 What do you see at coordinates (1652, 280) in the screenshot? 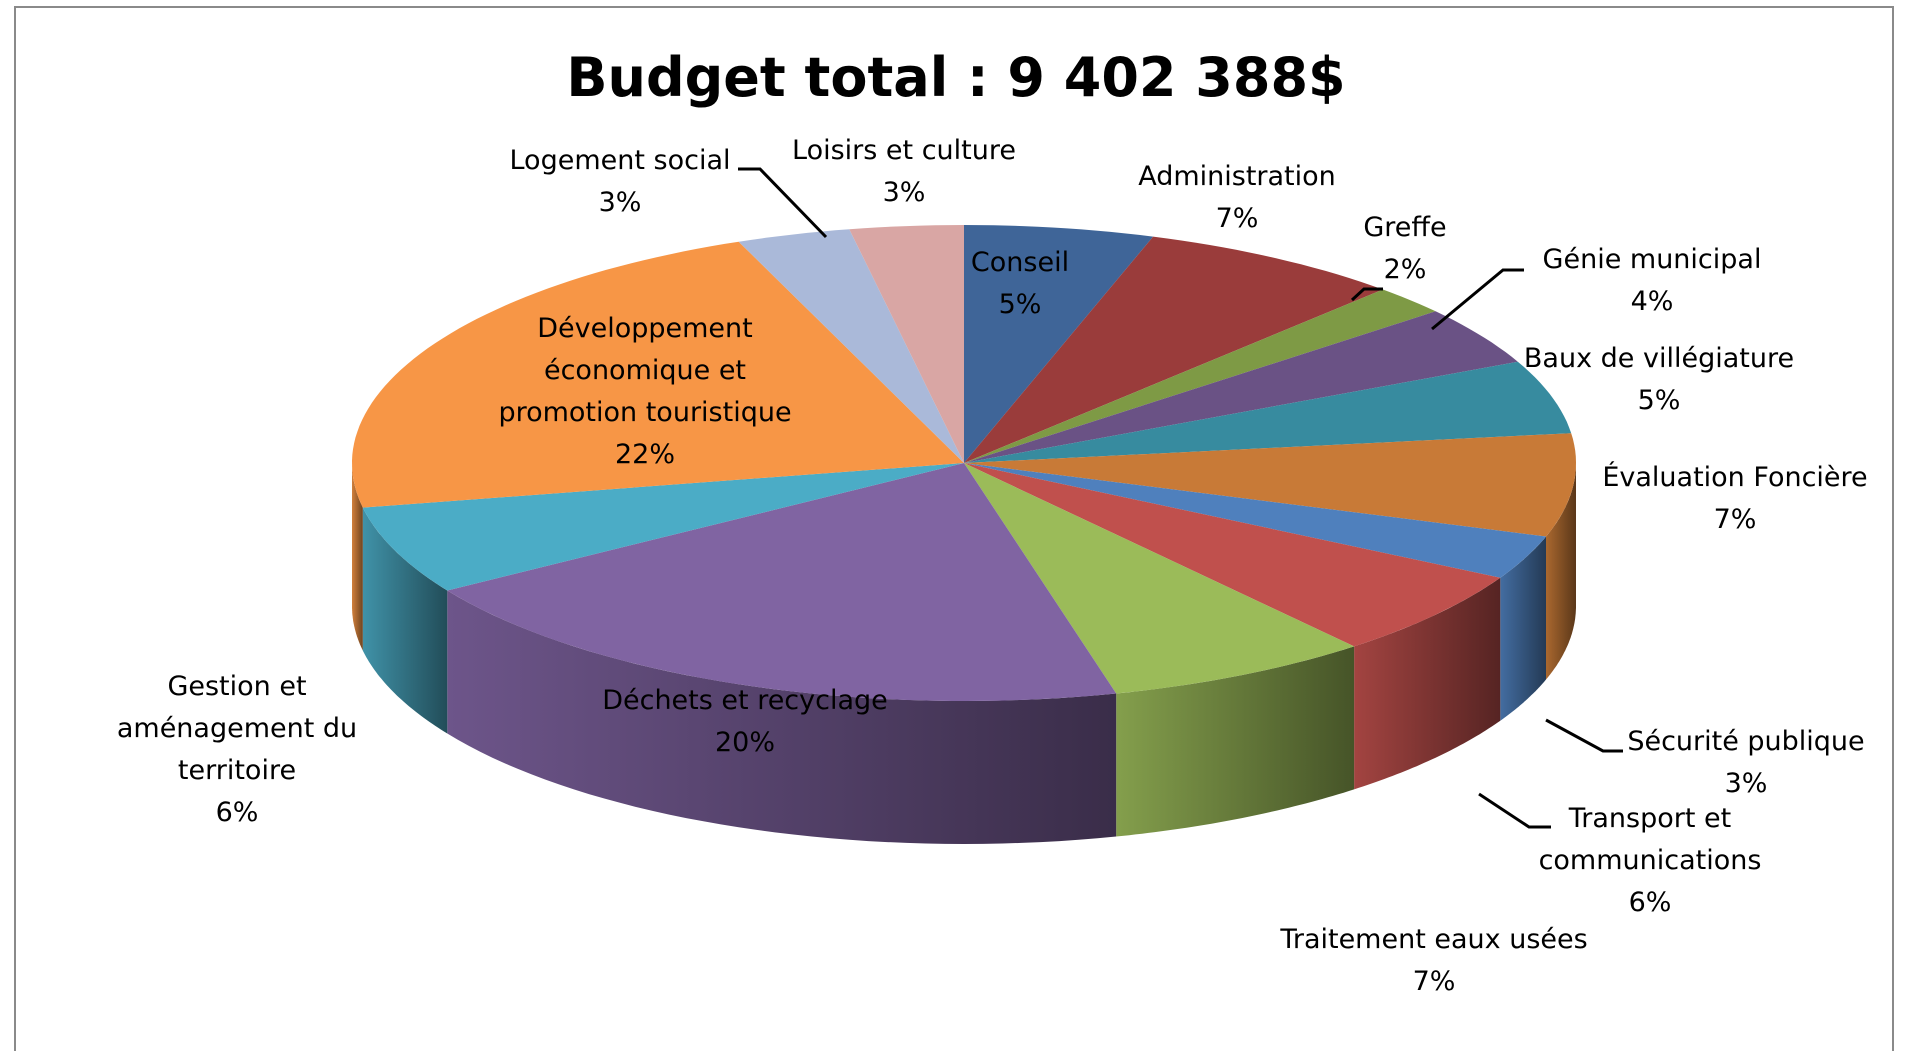
I see `slice-label-3: Génie municipal 4%` at bounding box center [1652, 280].